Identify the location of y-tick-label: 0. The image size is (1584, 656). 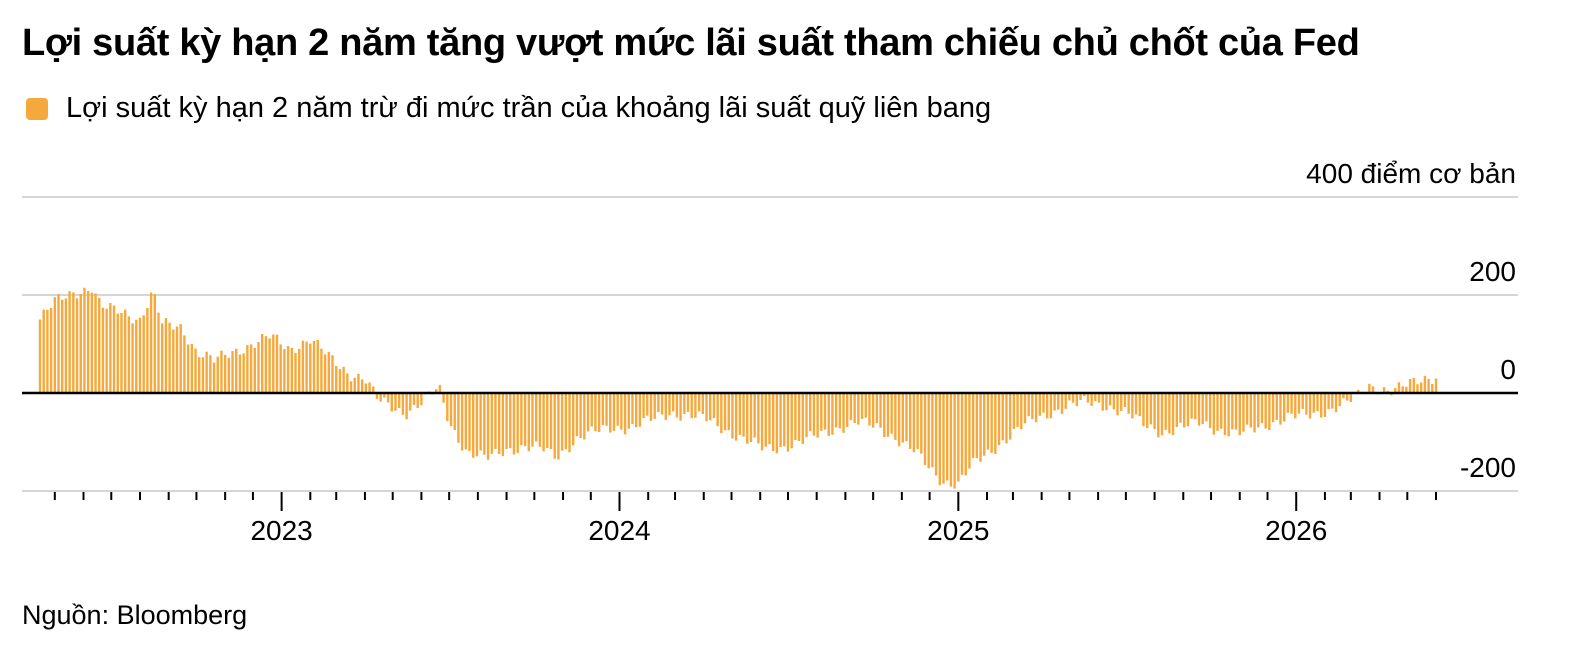
(1508, 369).